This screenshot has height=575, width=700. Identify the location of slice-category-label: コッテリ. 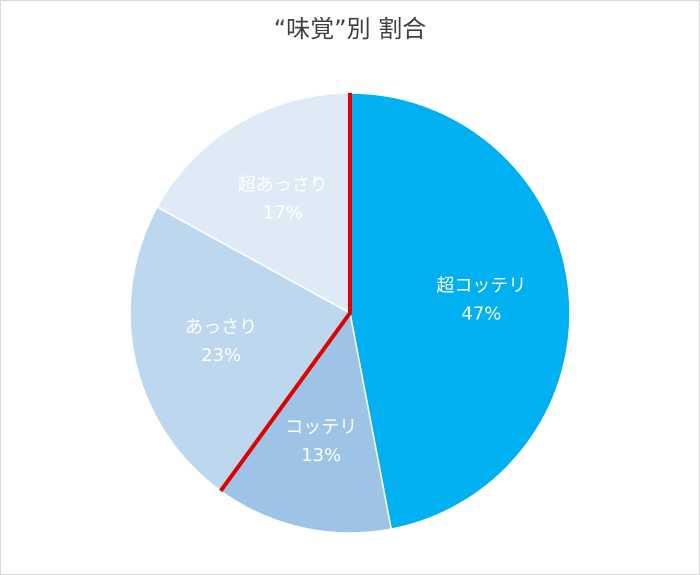
(321, 427).